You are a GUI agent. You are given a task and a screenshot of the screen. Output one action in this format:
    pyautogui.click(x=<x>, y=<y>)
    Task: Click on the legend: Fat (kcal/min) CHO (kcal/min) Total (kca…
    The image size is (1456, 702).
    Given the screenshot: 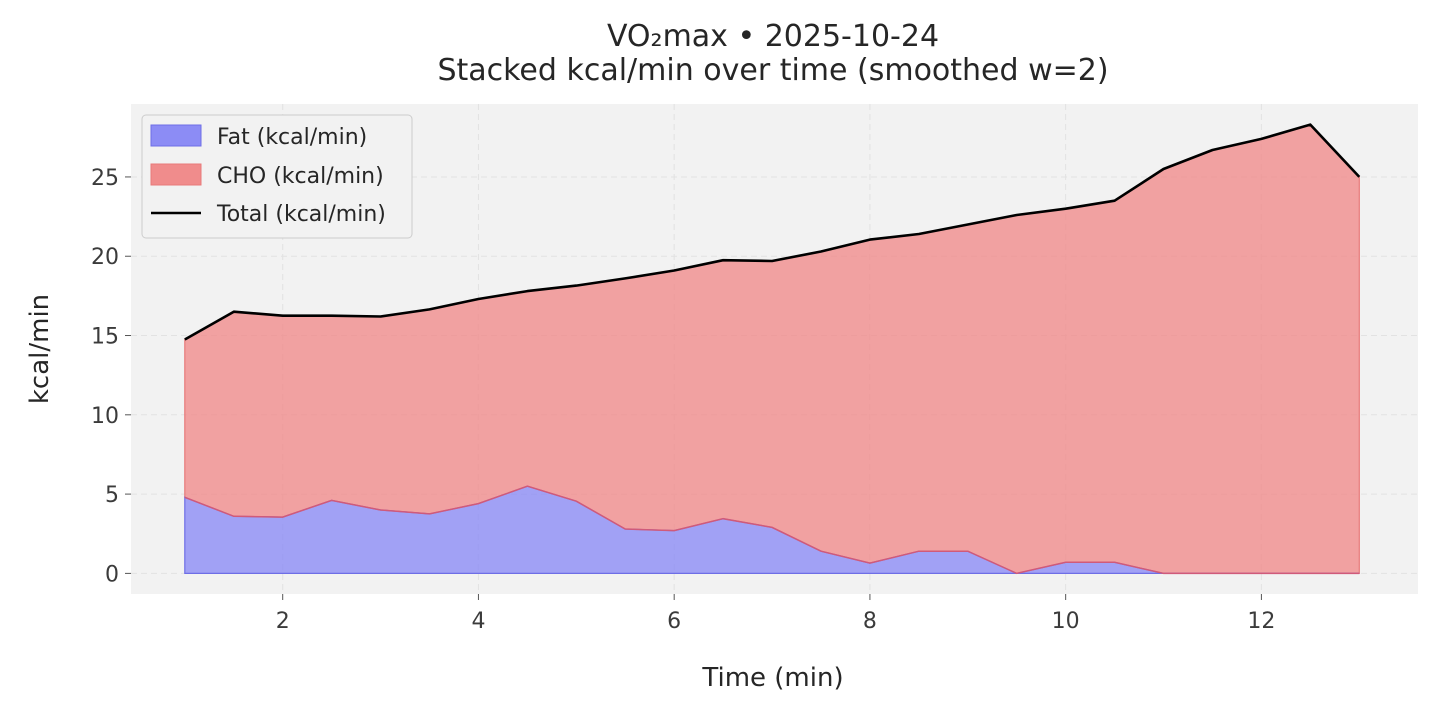 What is the action you would take?
    pyautogui.click(x=277, y=176)
    